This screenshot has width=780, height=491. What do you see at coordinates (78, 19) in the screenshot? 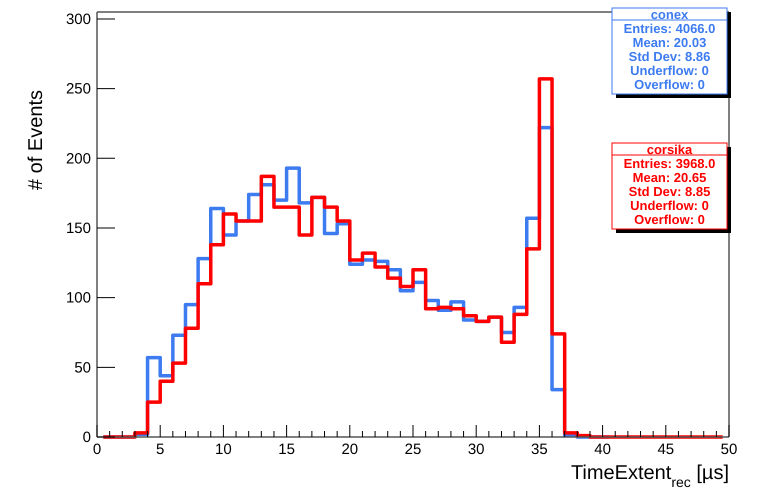
I see `y-tick-label: 300` at bounding box center [78, 19].